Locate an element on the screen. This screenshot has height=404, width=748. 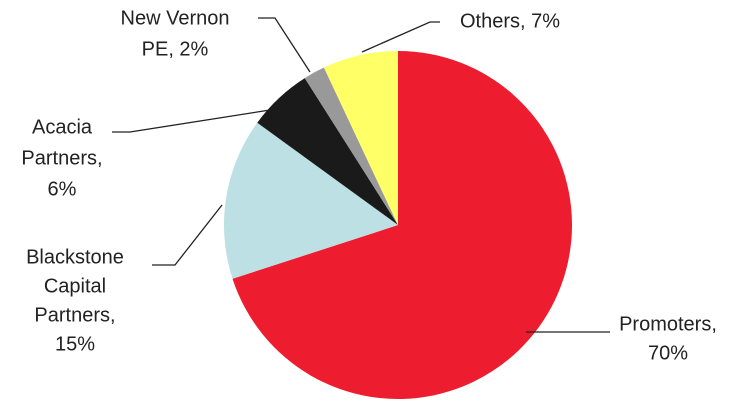
data-label: Acacia is located at coordinates (62, 127).